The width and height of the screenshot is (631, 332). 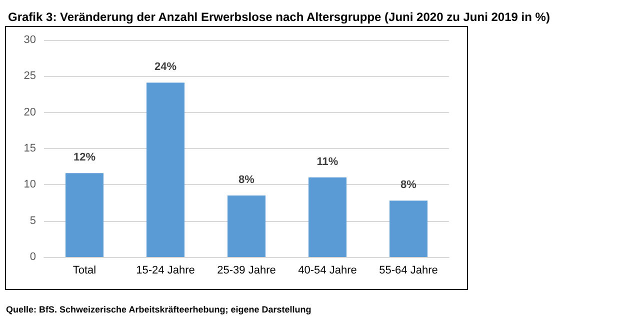 What do you see at coordinates (84, 158) in the screenshot?
I see `data-label: 12%` at bounding box center [84, 158].